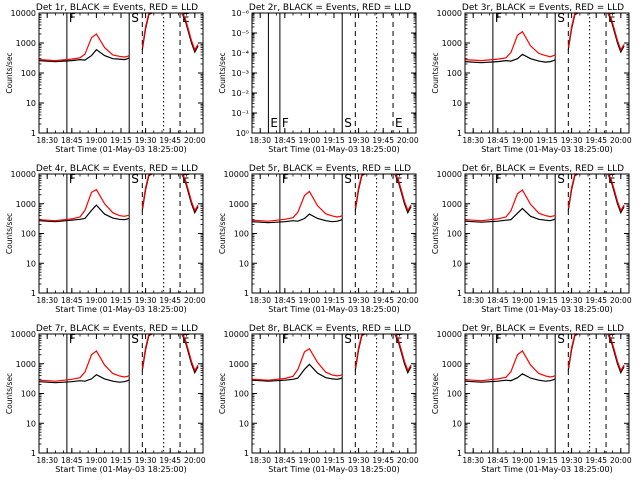 This screenshot has width=640, height=484. Describe the element at coordinates (240, 53) in the screenshot. I see `y-tick-label: 10⁻⁴` at that location.